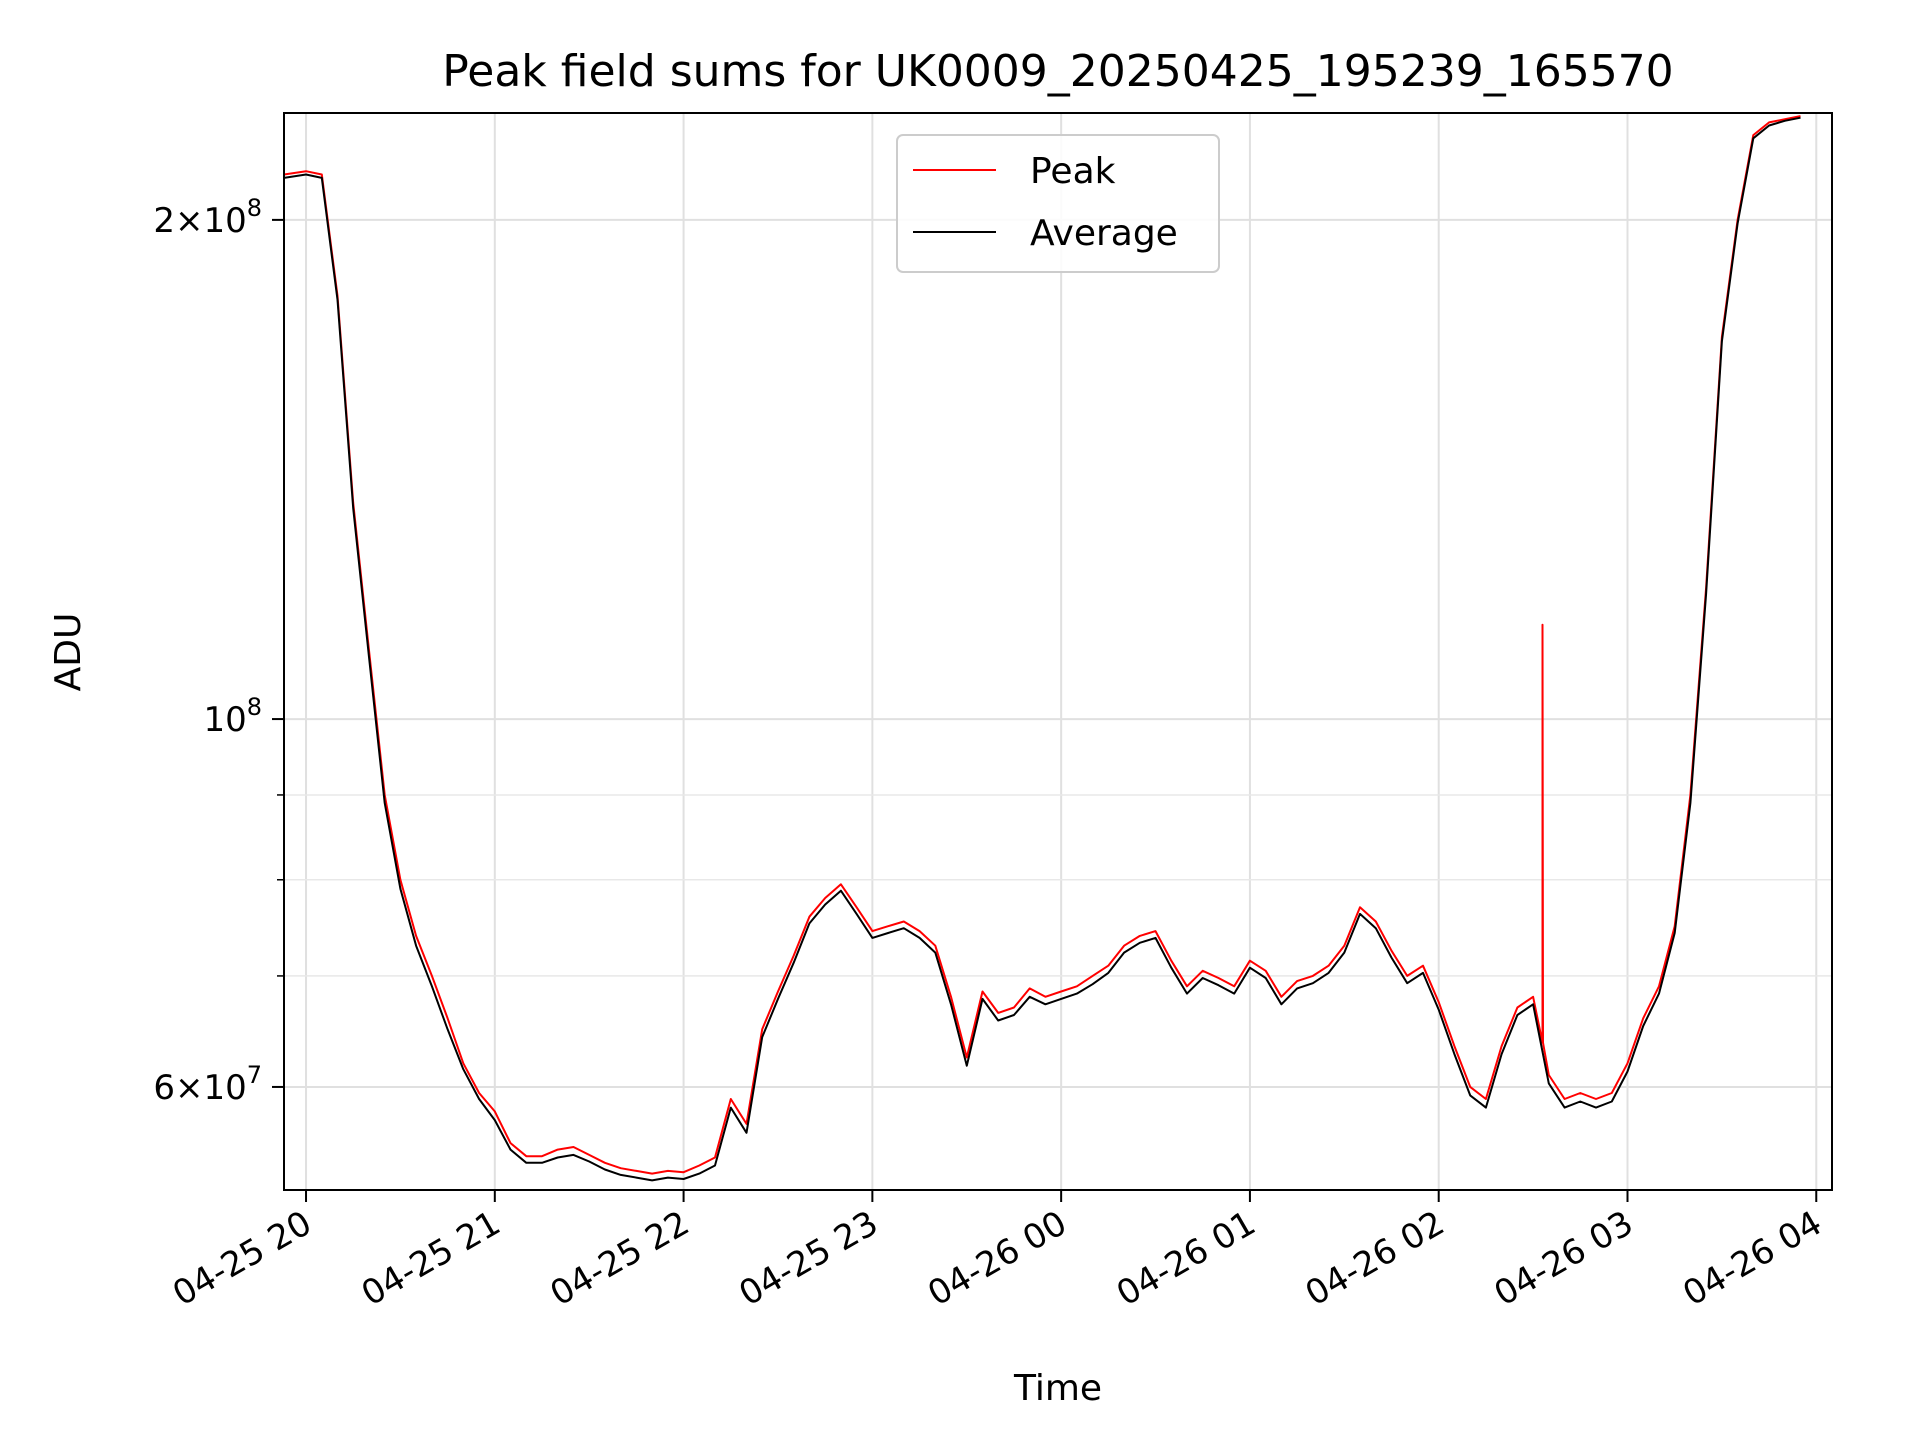 This screenshot has height=1440, width=1920. Describe the element at coordinates (68, 652) in the screenshot. I see `y-axis-label: ADU` at that location.